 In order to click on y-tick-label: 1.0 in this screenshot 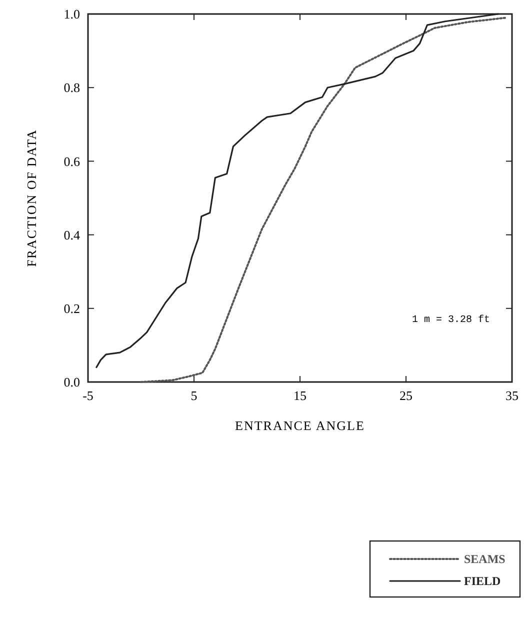, I will do `click(72, 14)`.